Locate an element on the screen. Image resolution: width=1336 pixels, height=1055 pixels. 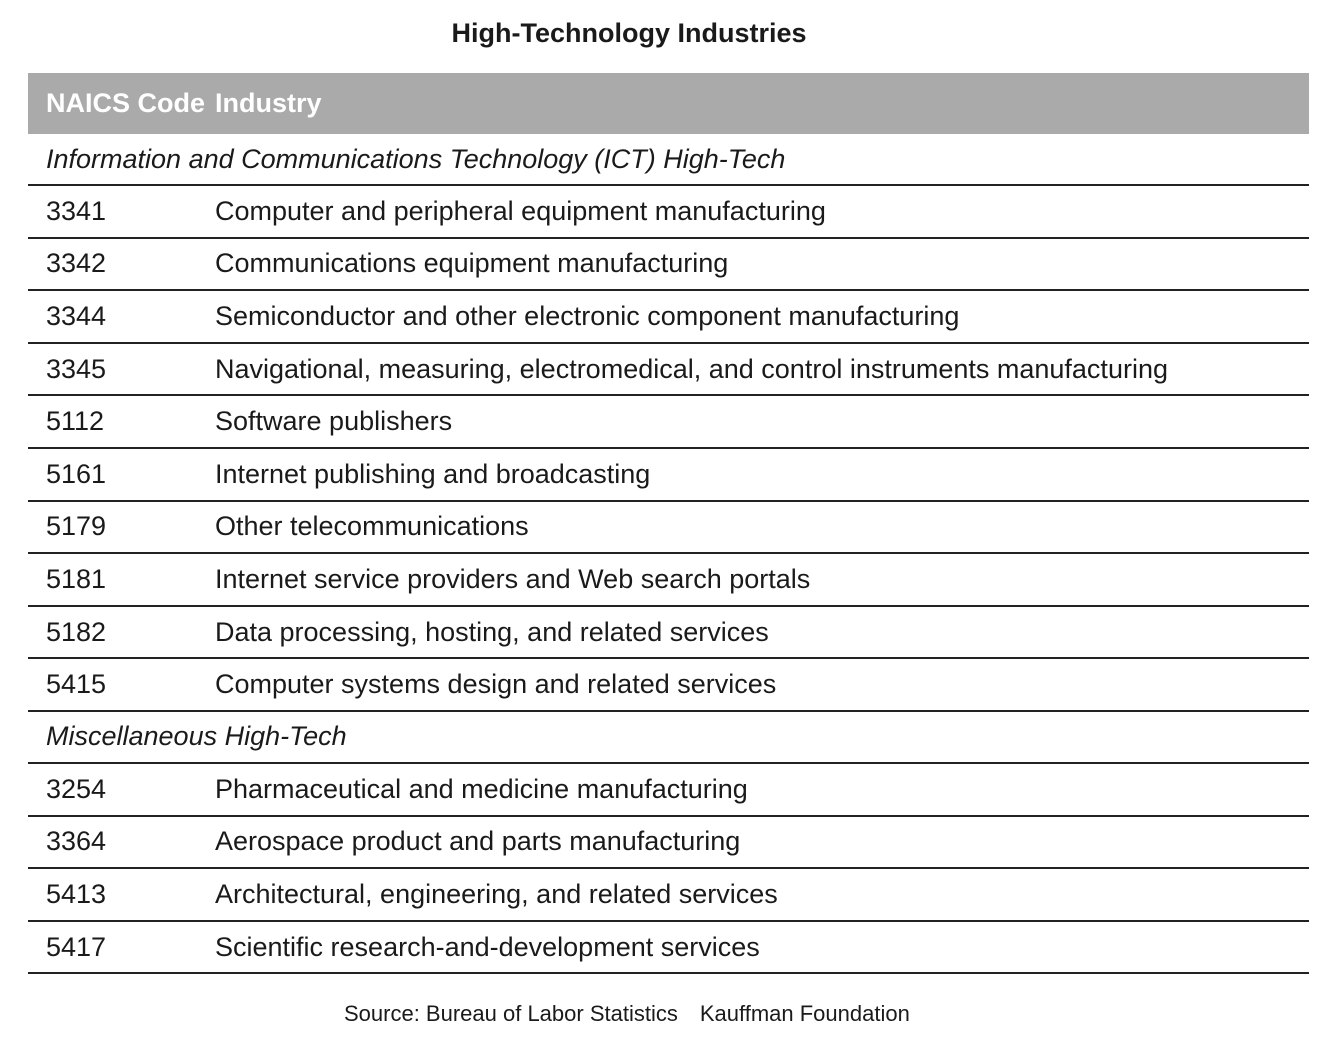
naics-code: 3254 is located at coordinates (76, 788).